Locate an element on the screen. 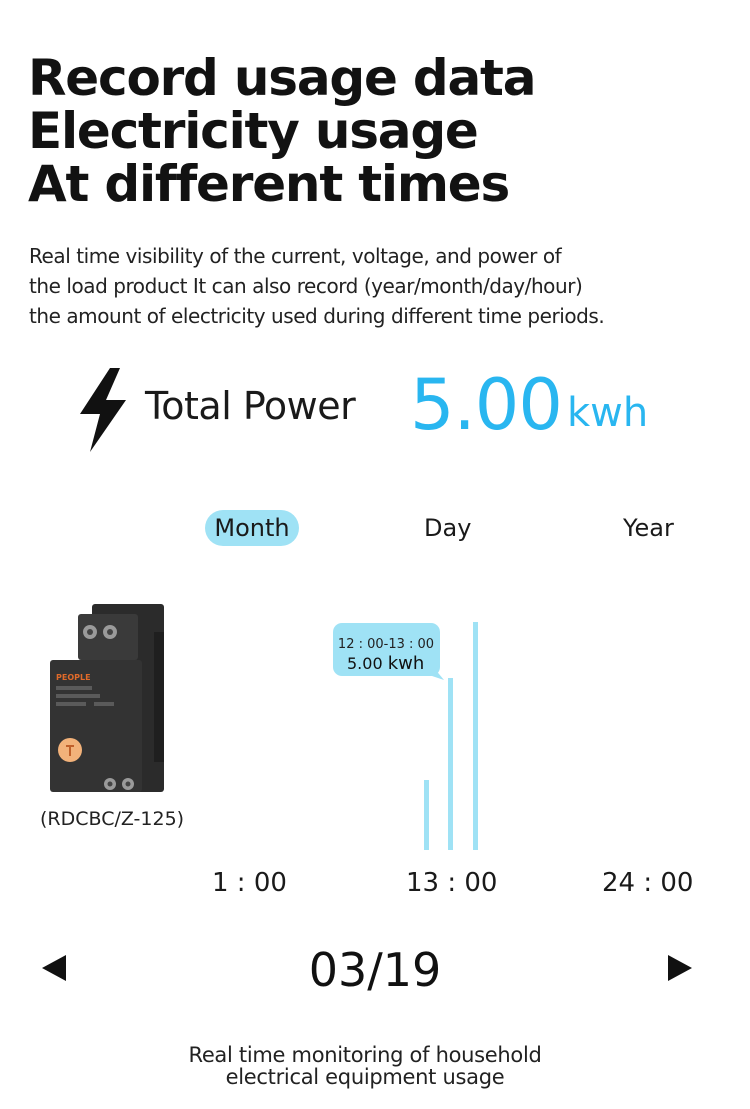 Image resolution: width=750 pixels, height=1109 pixels. tooltip-time: 12 : 00-13 : 00 is located at coordinates (386, 644).